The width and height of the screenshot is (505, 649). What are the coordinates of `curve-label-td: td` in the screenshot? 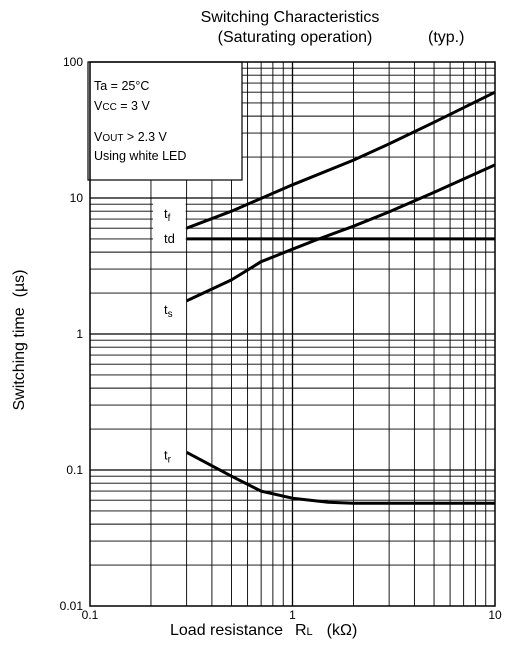 It's located at (169, 238).